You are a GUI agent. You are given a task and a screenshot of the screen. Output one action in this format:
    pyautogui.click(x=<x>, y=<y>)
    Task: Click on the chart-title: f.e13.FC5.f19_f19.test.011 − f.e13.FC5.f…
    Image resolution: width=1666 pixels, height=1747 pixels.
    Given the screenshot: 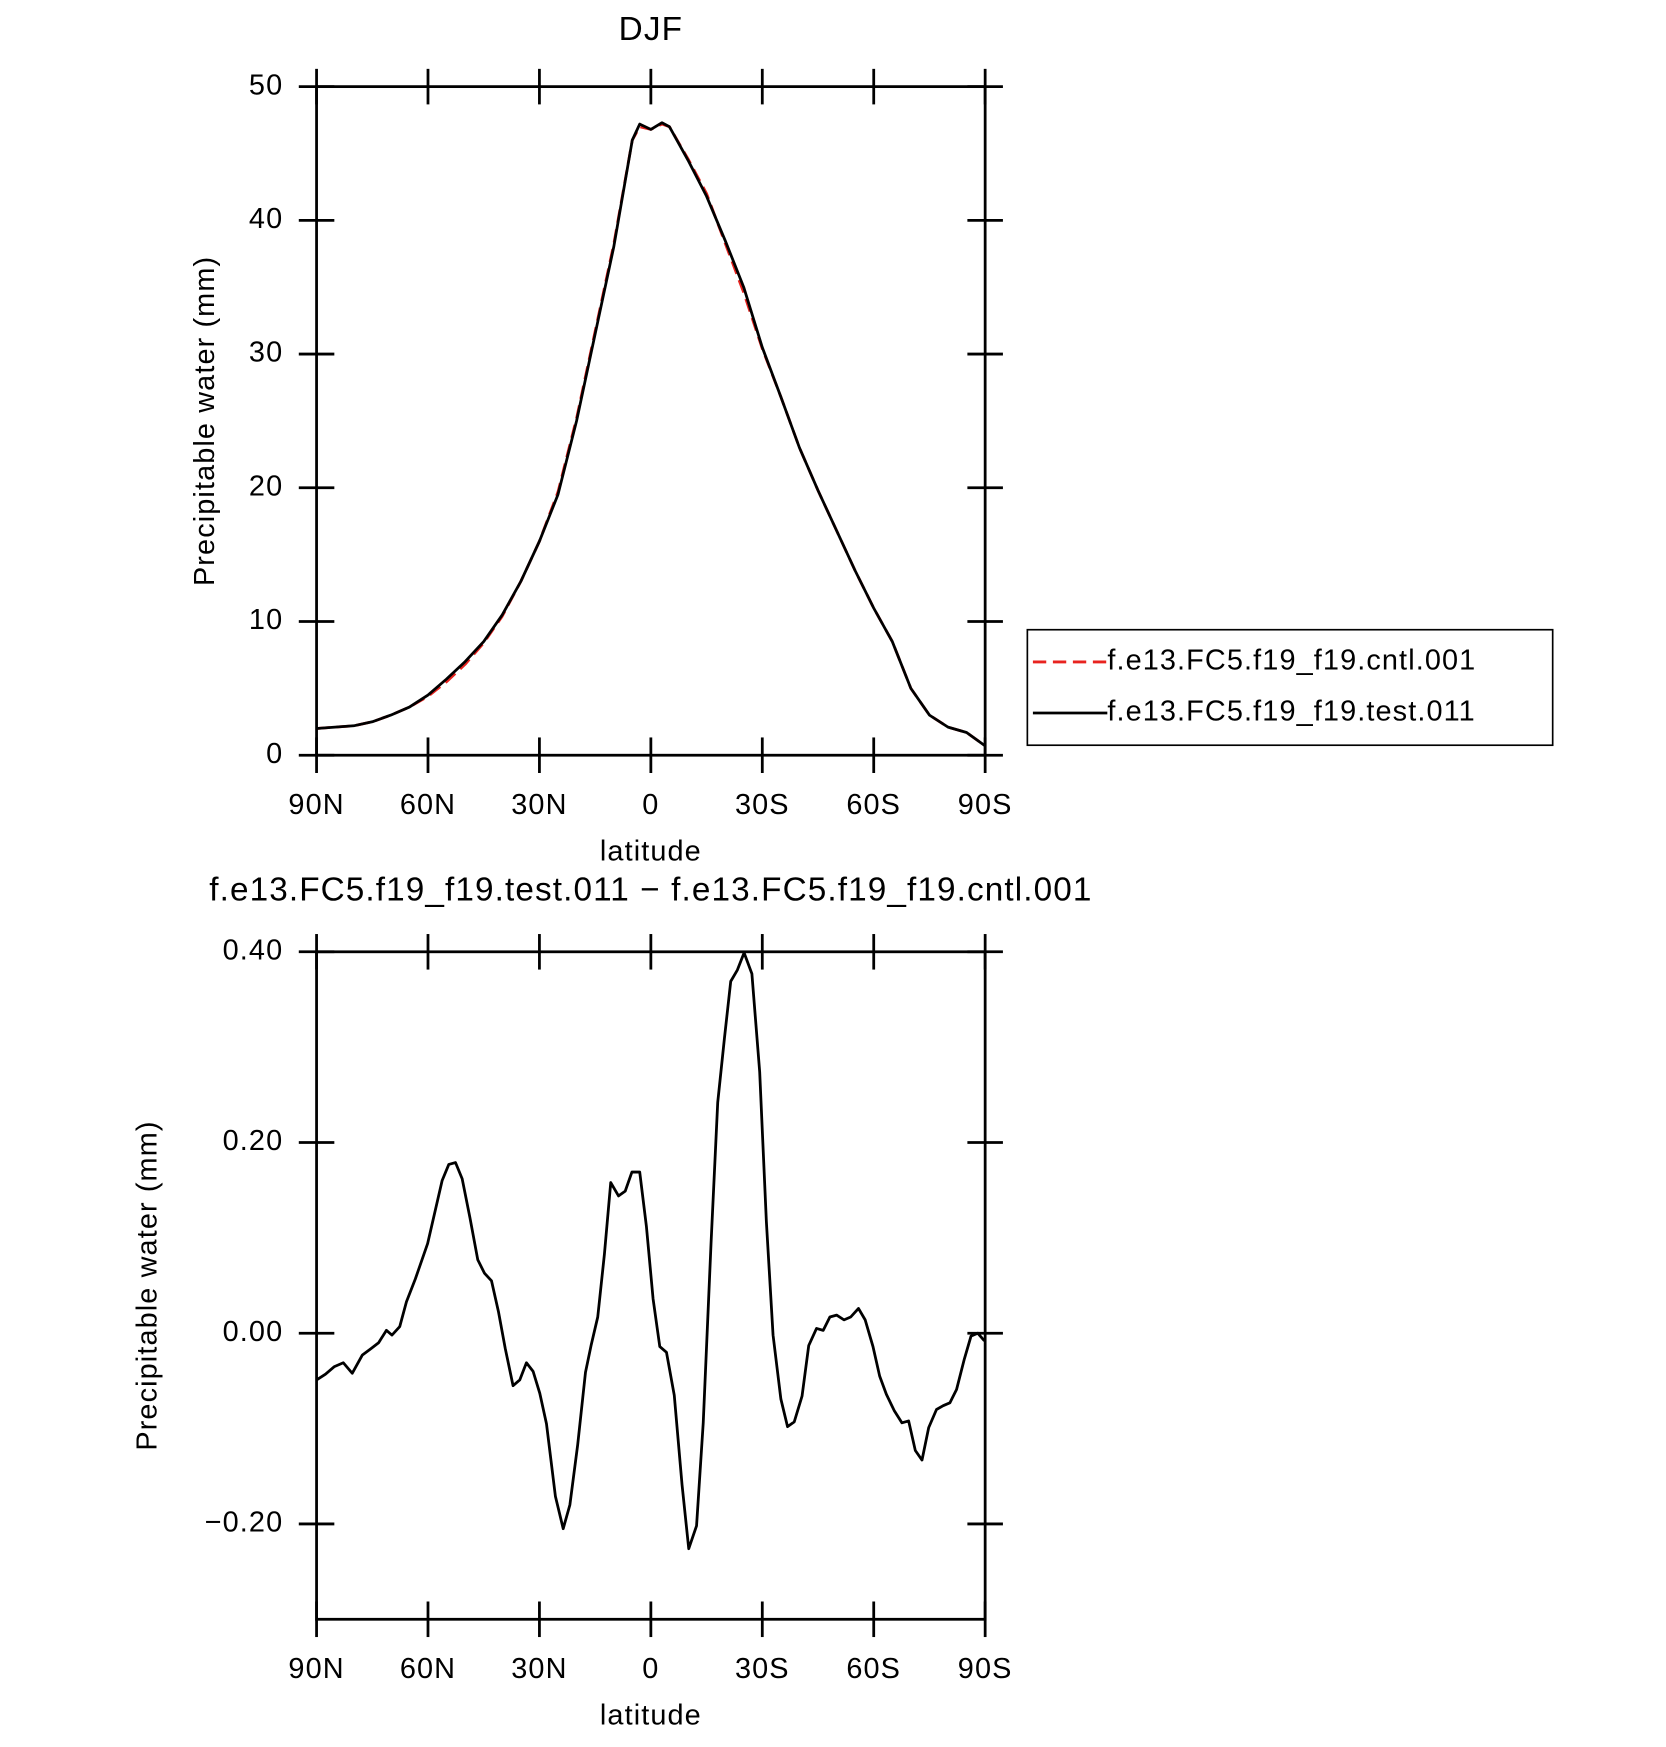 What is the action you would take?
    pyautogui.click(x=650, y=890)
    